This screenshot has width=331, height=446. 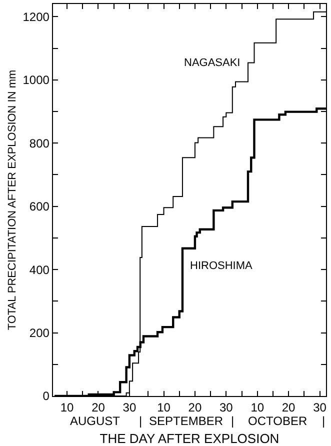 I want to click on y-tick-label: 200, so click(x=39, y=333).